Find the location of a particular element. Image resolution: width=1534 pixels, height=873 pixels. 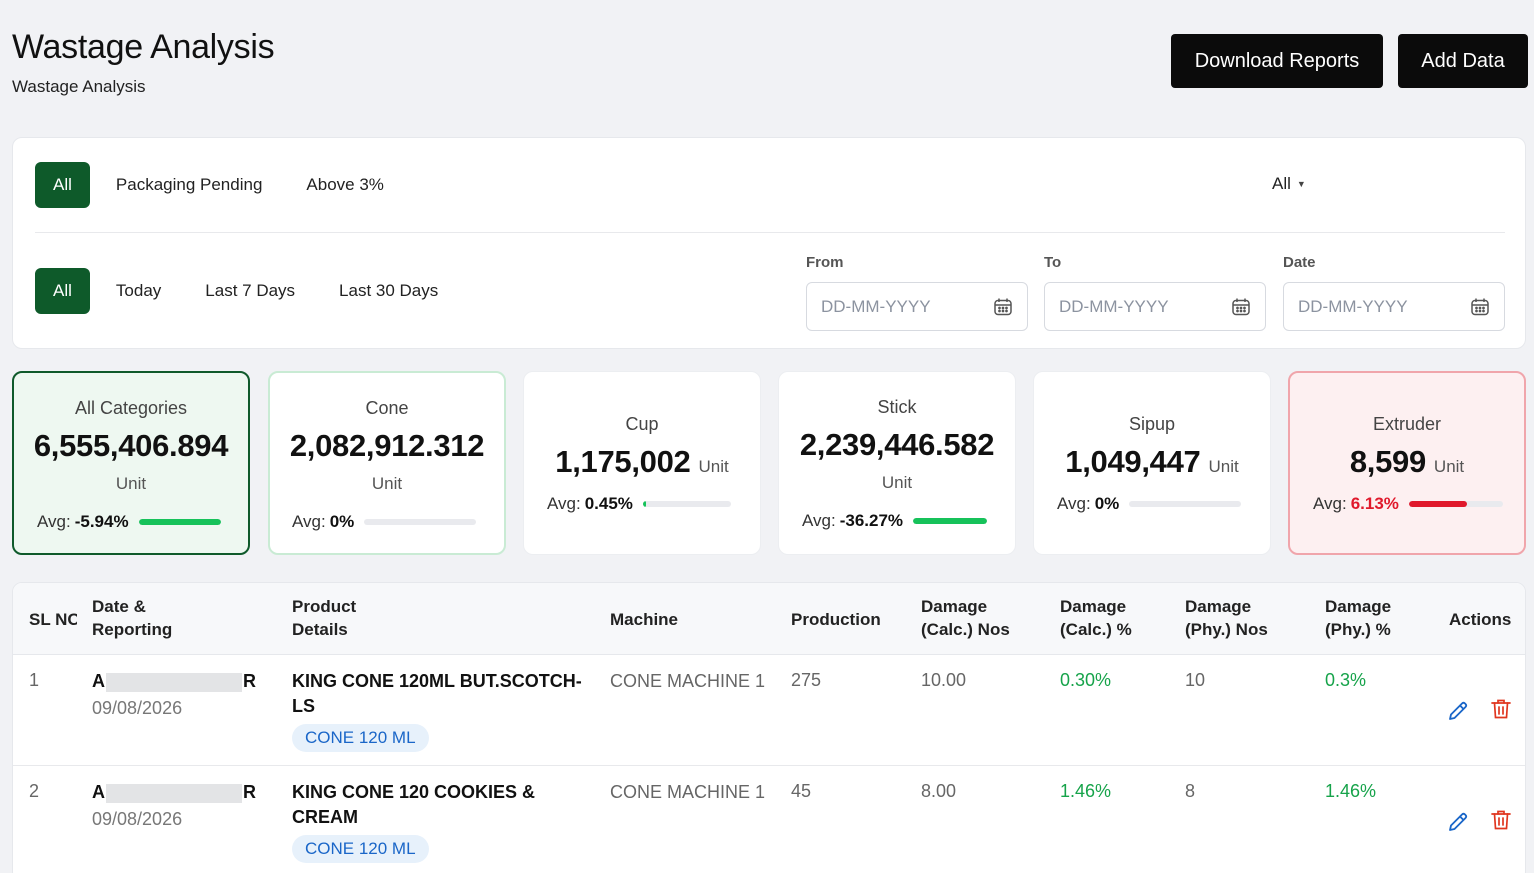

category-card-sipup: Sipup 1,049,447 Unit Avg: 0% is located at coordinates (1152, 463).